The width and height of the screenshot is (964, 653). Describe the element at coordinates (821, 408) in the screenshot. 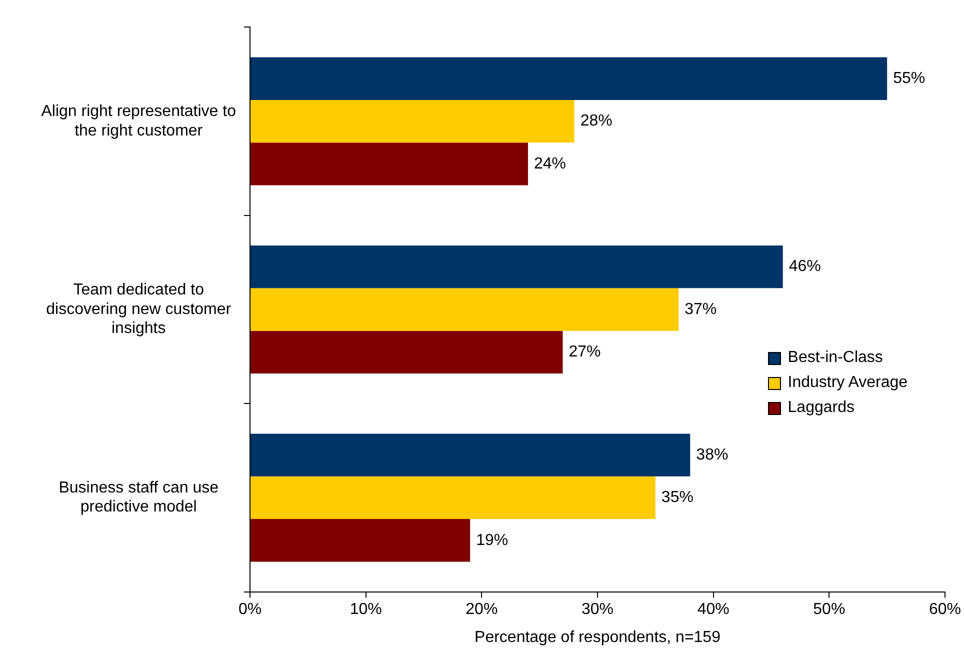

I see `legend-label: Laggards` at that location.